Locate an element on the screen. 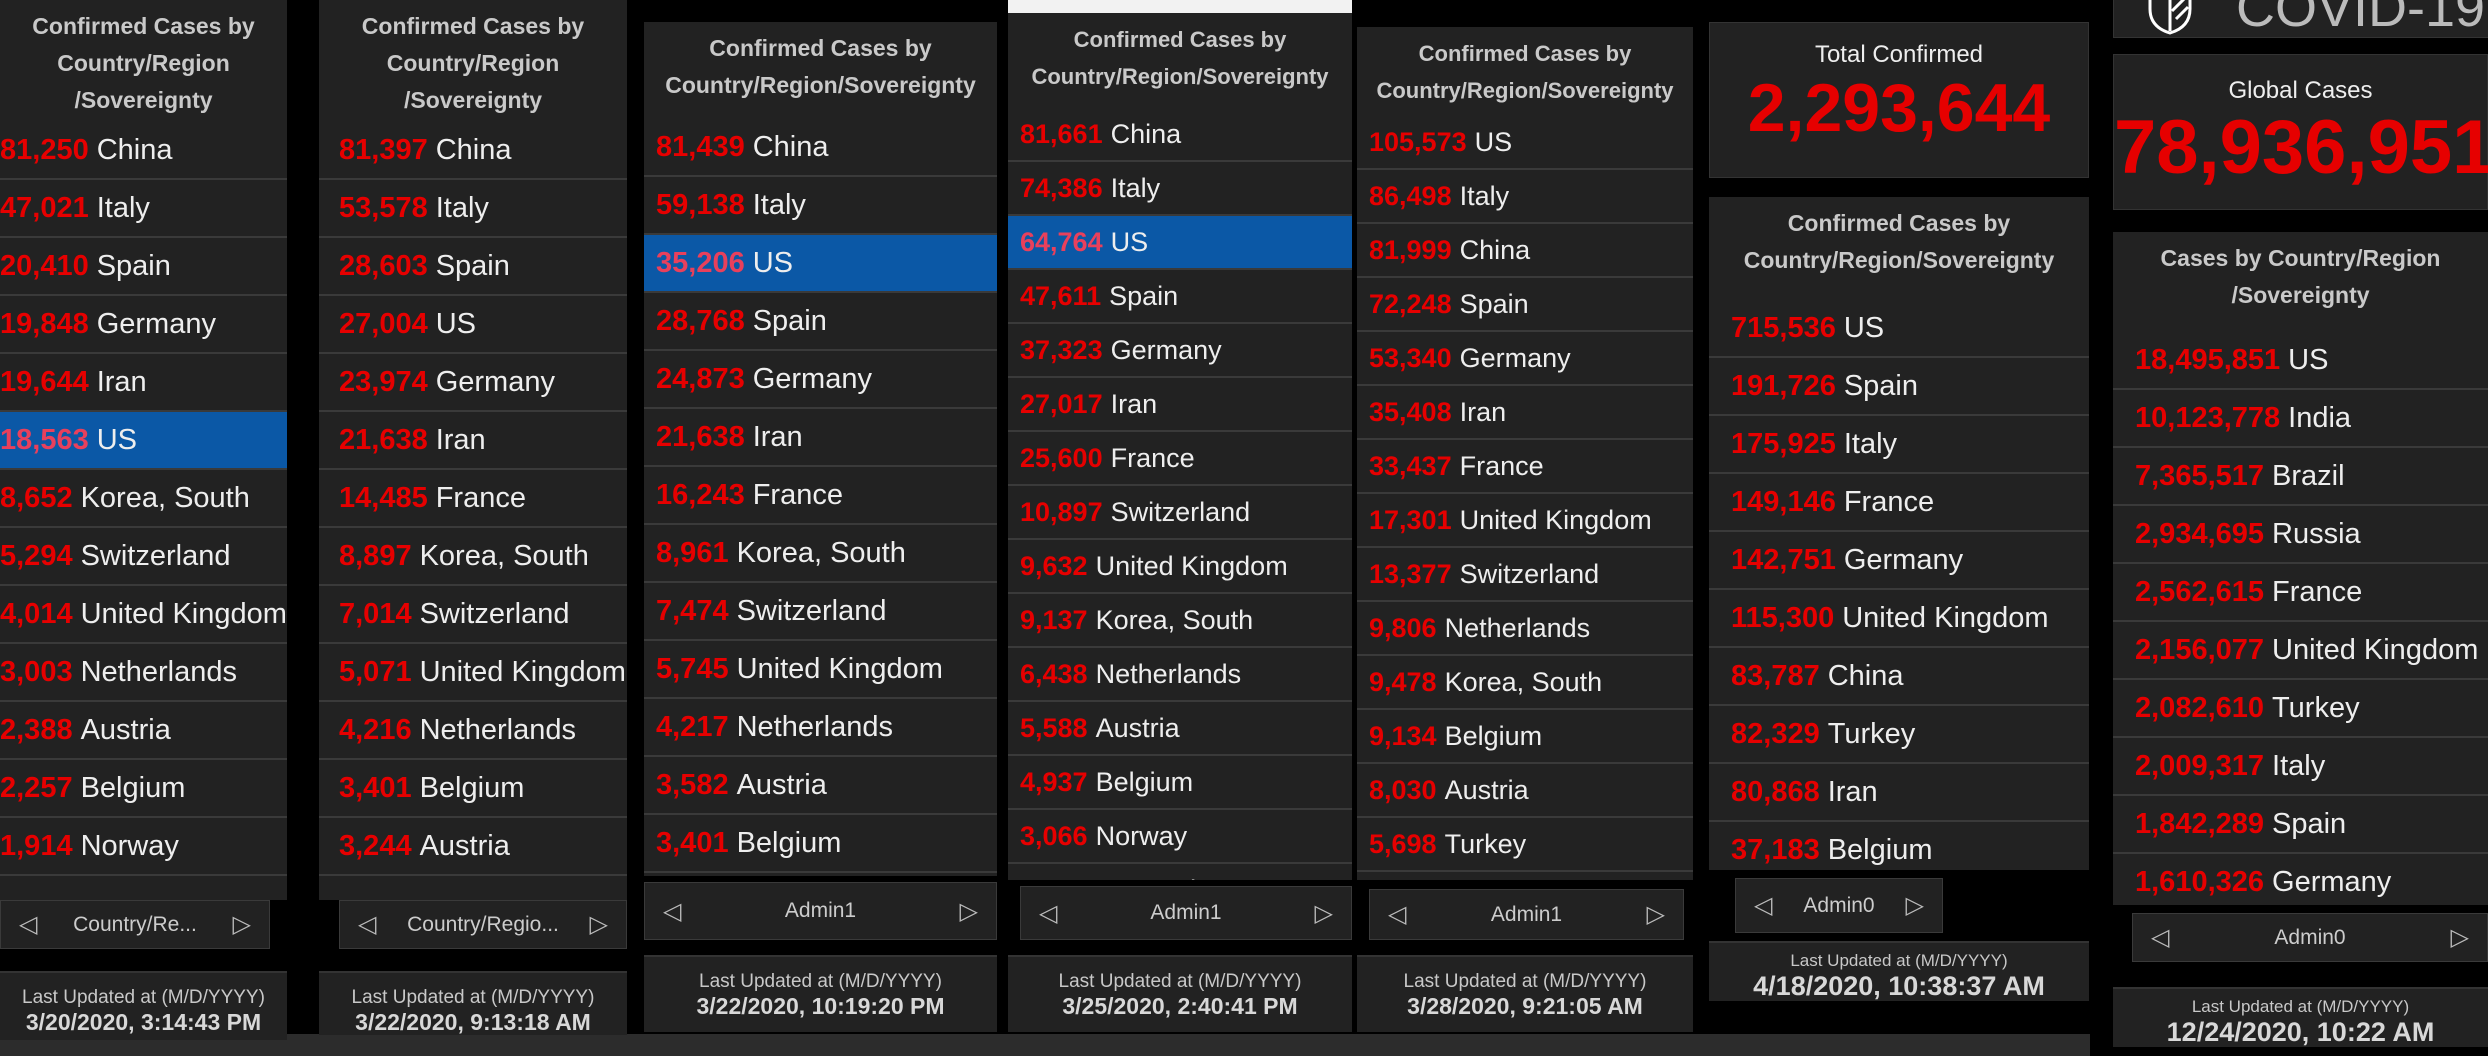 The image size is (2488, 1056). list-item: 5,588 Austria is located at coordinates (1180, 729).